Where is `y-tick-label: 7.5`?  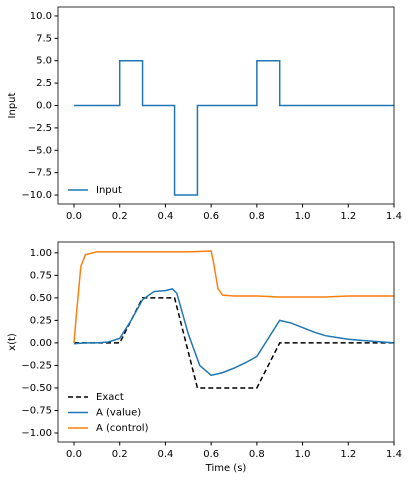 y-tick-label: 7.5 is located at coordinates (44, 38).